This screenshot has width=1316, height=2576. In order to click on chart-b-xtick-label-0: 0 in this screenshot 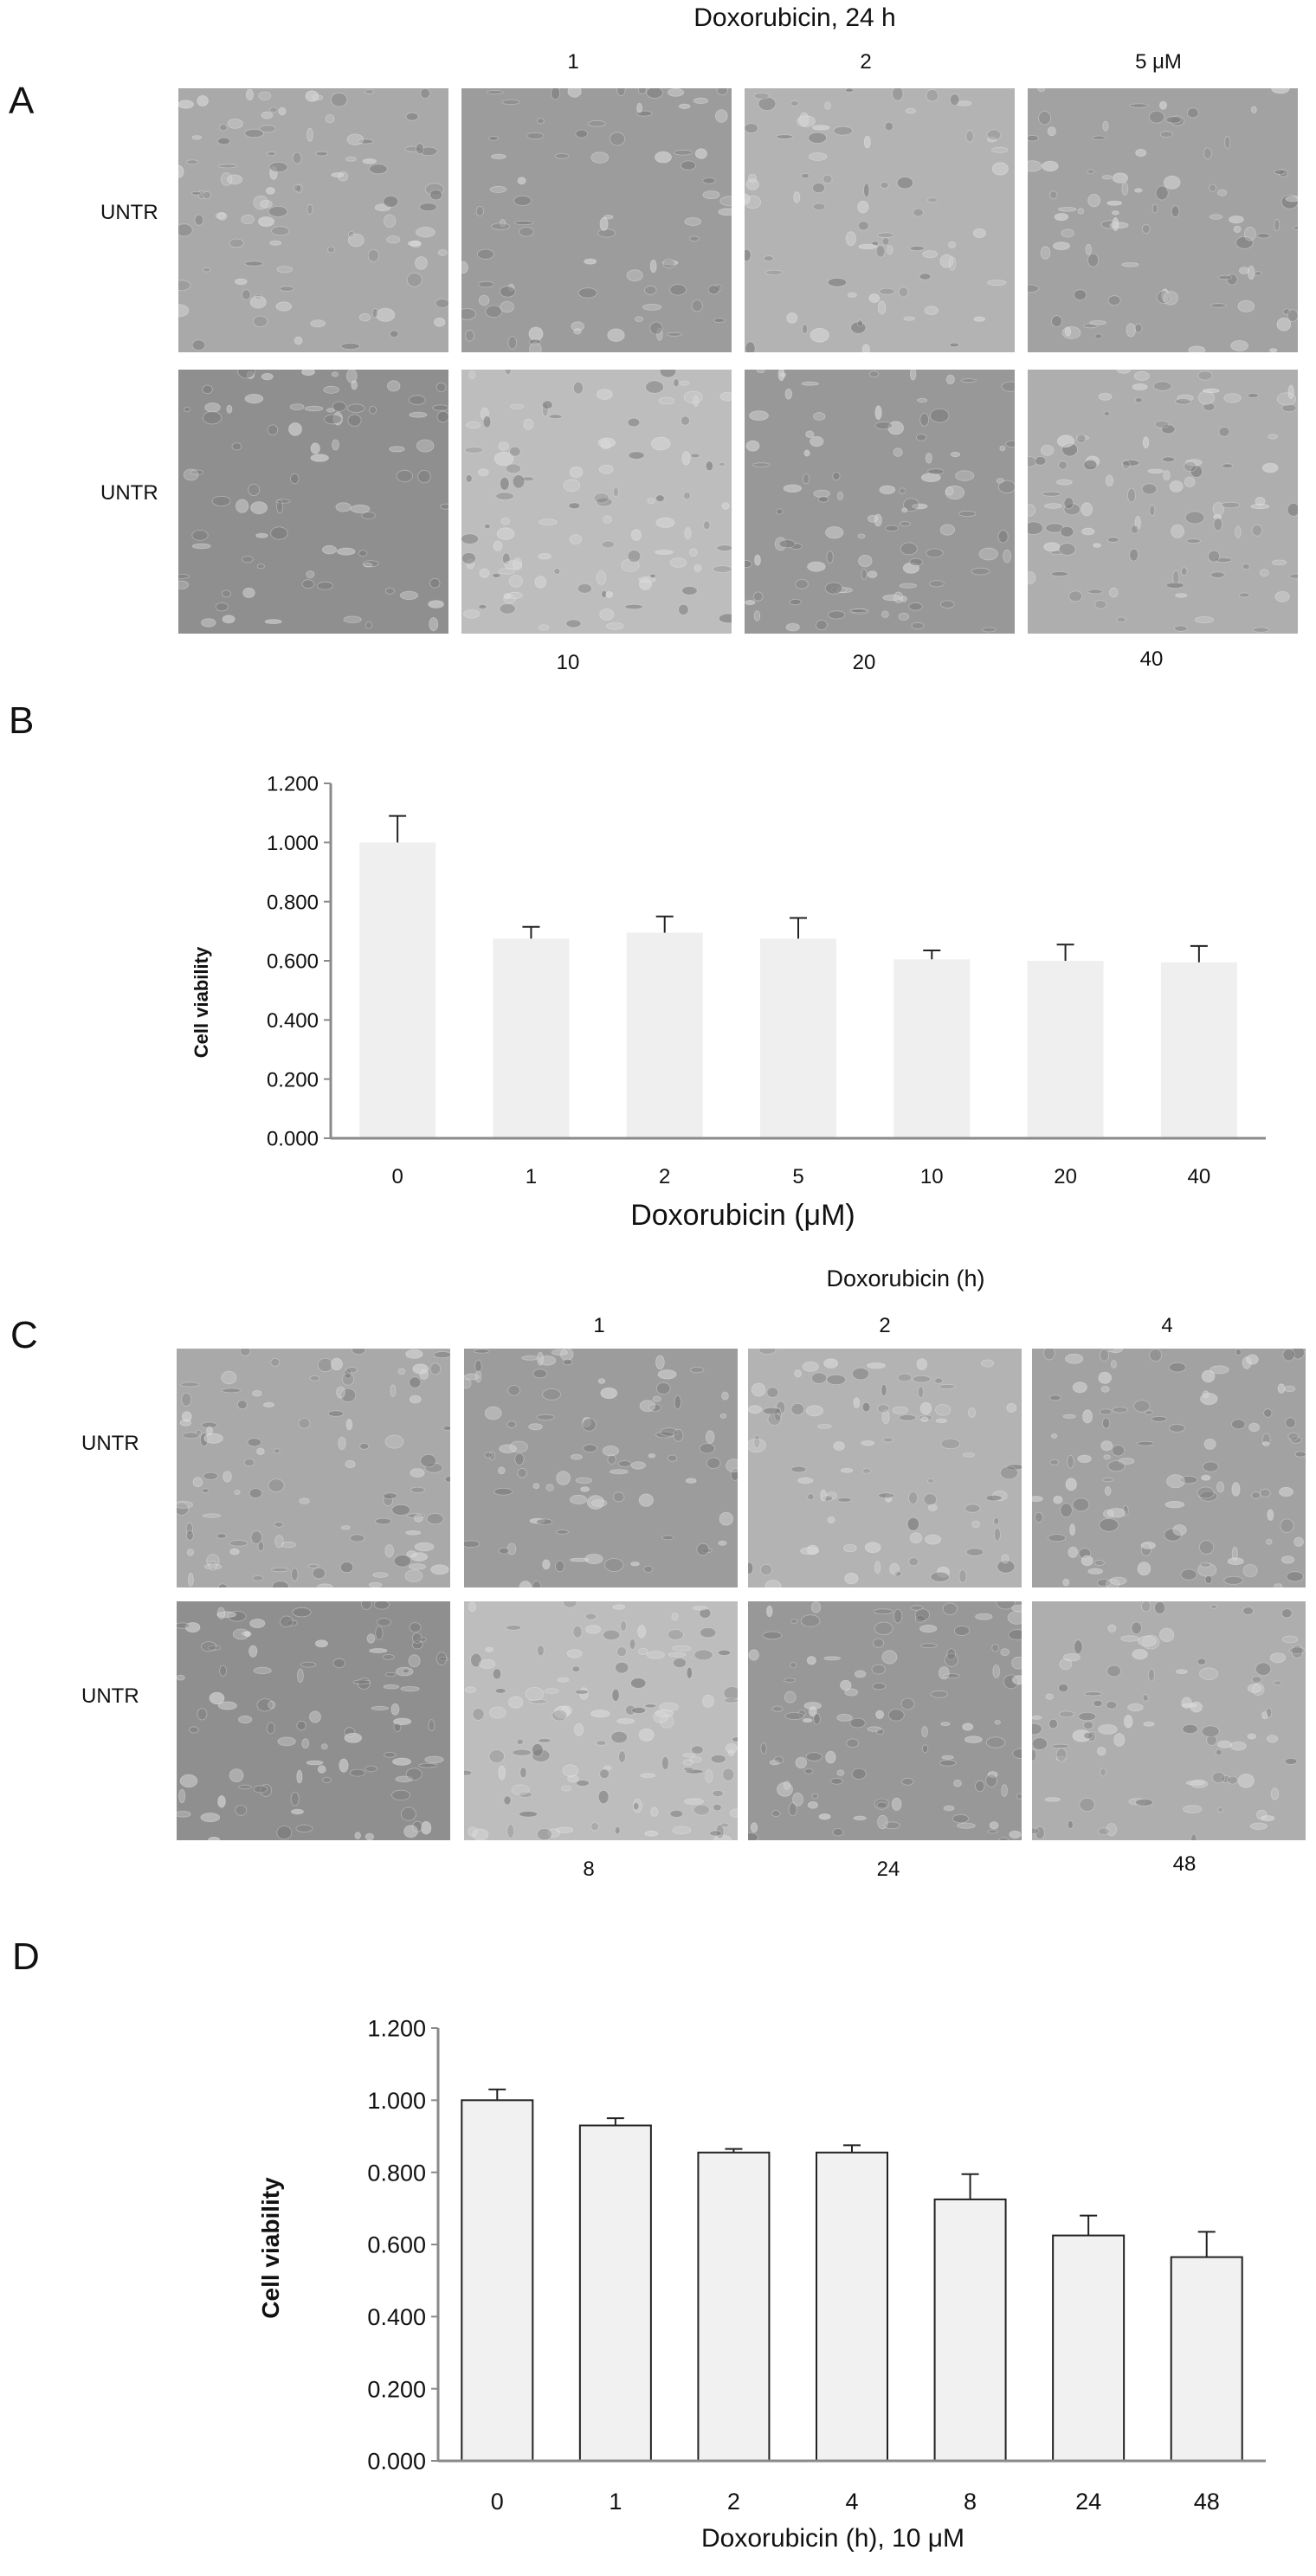, I will do `click(397, 1176)`.